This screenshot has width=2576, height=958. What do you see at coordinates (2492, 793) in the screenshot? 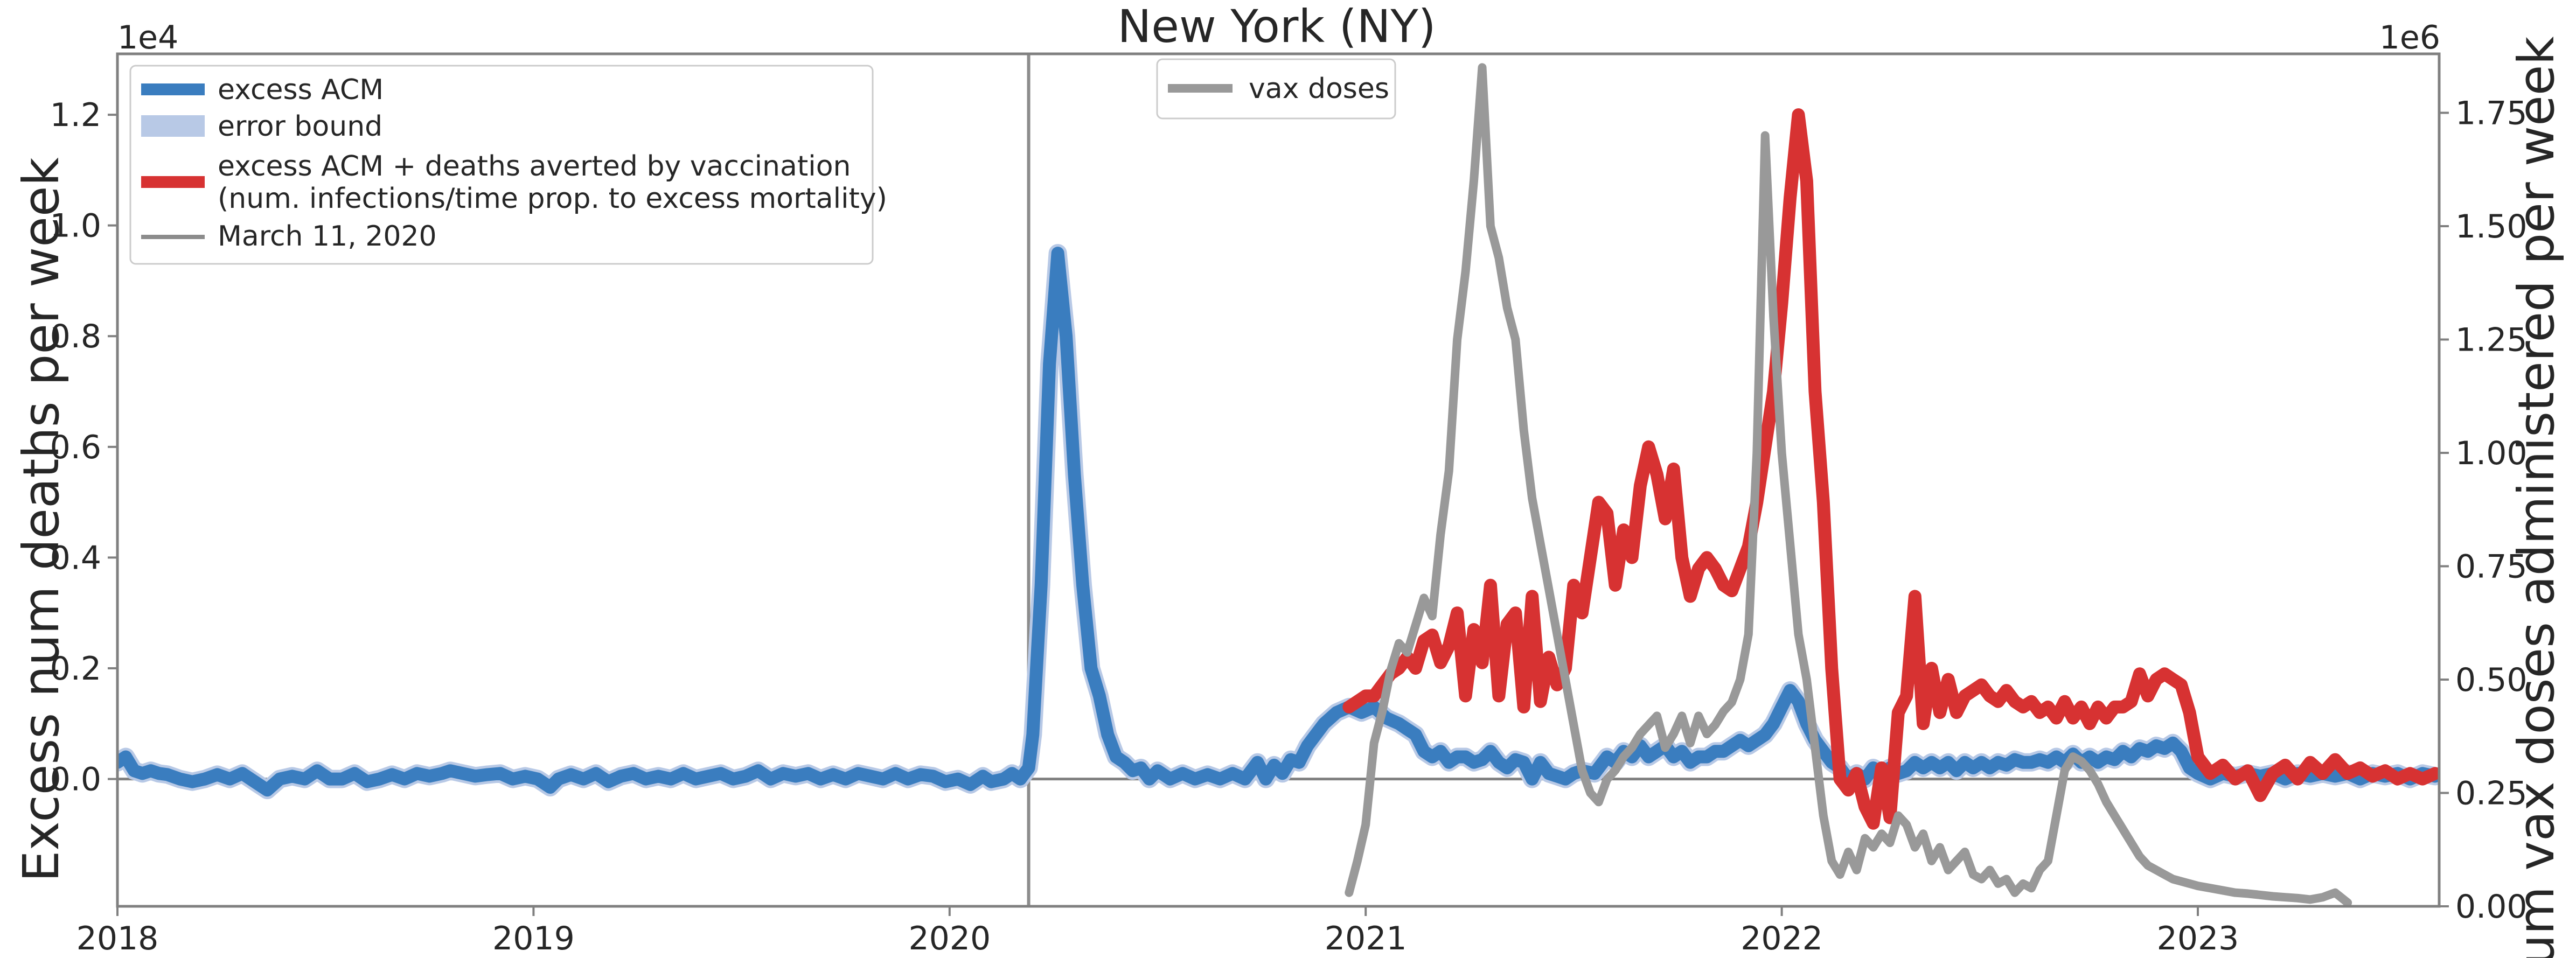
I see `right-y-tick-label: 0.25` at bounding box center [2492, 793].